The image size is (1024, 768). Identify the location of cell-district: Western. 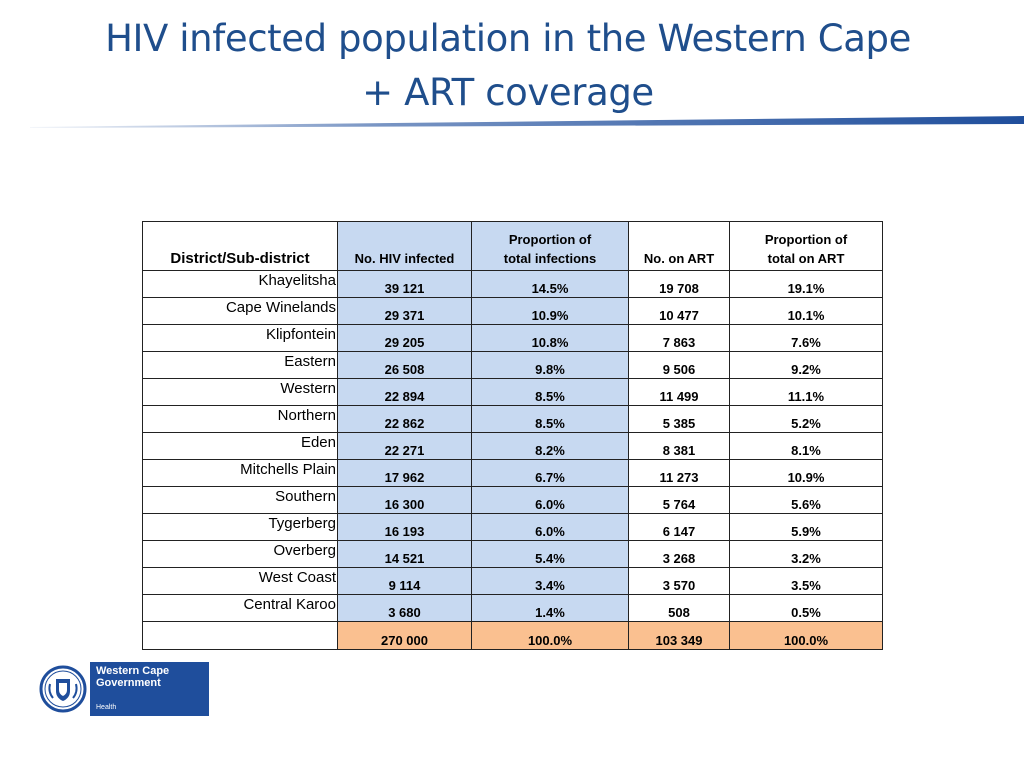
(240, 392).